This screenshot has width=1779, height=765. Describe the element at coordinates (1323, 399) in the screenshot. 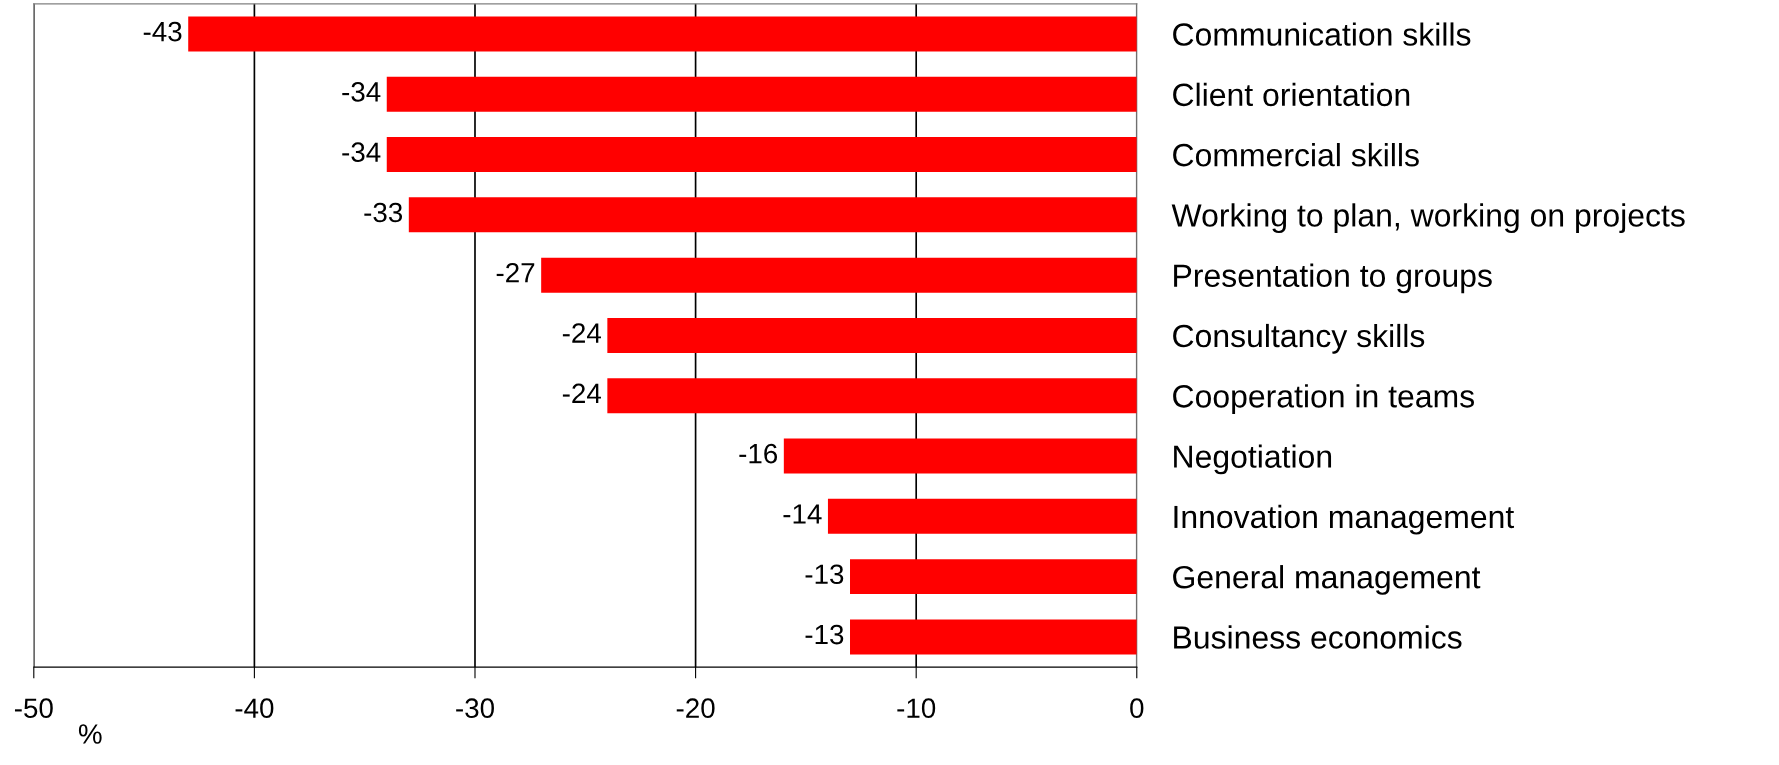

I see `y-tick-label: Cooperation in teams` at that location.